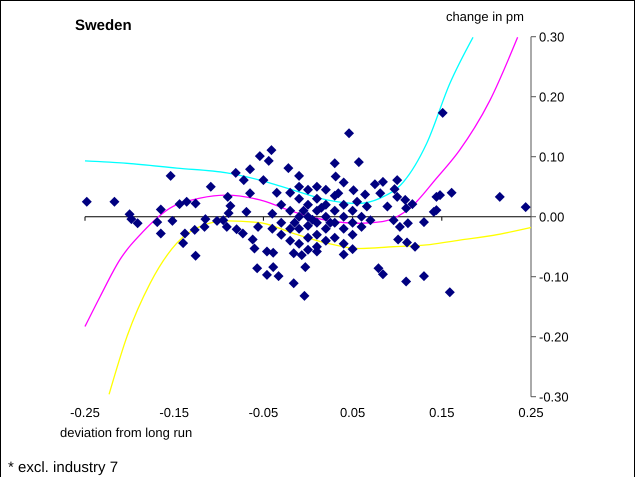  What do you see at coordinates (63, 467) in the screenshot?
I see `text: * excl. industry 7` at bounding box center [63, 467].